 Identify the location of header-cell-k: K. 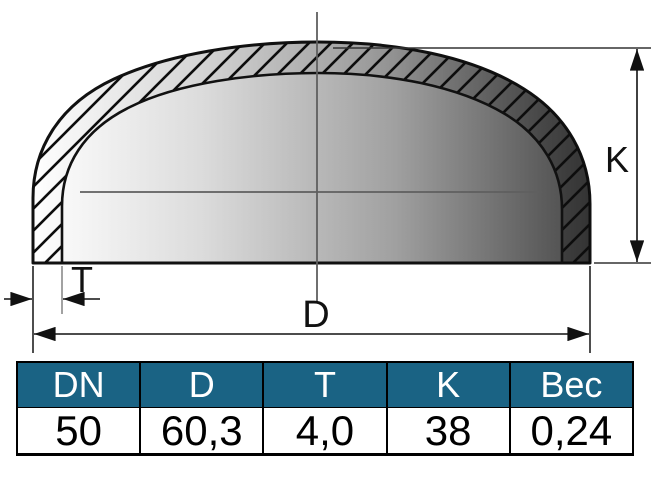
(448, 384).